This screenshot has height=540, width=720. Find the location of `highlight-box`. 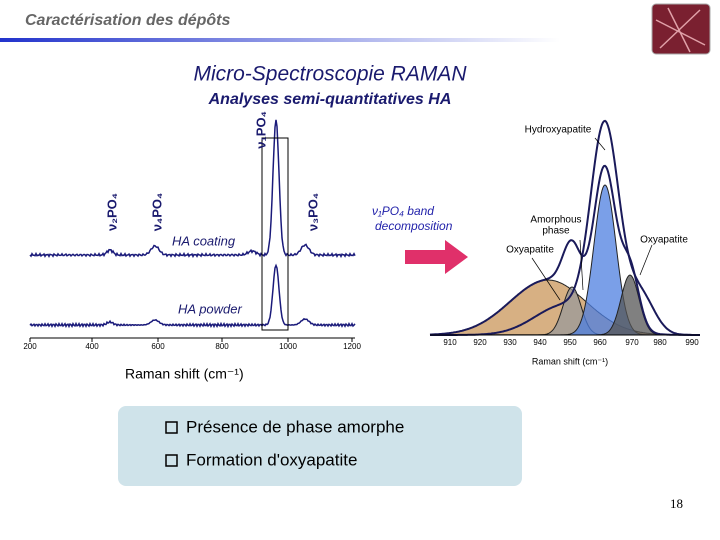

highlight-box is located at coordinates (275, 234).